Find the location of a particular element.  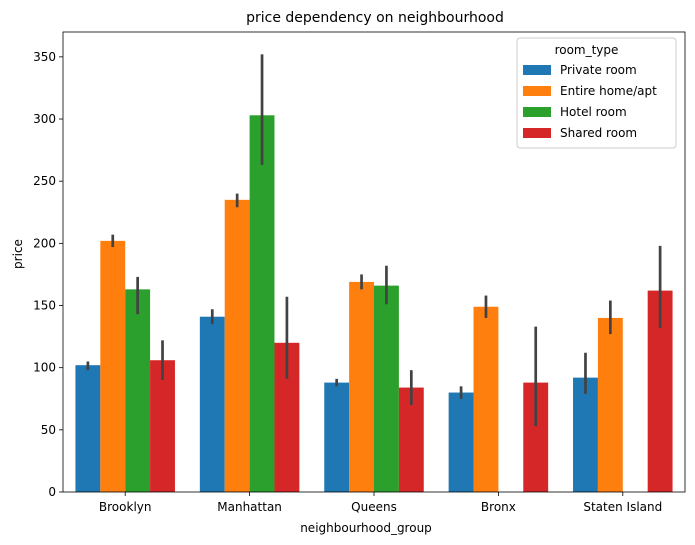

bar-manhattan-private-room is located at coordinates (212, 404).